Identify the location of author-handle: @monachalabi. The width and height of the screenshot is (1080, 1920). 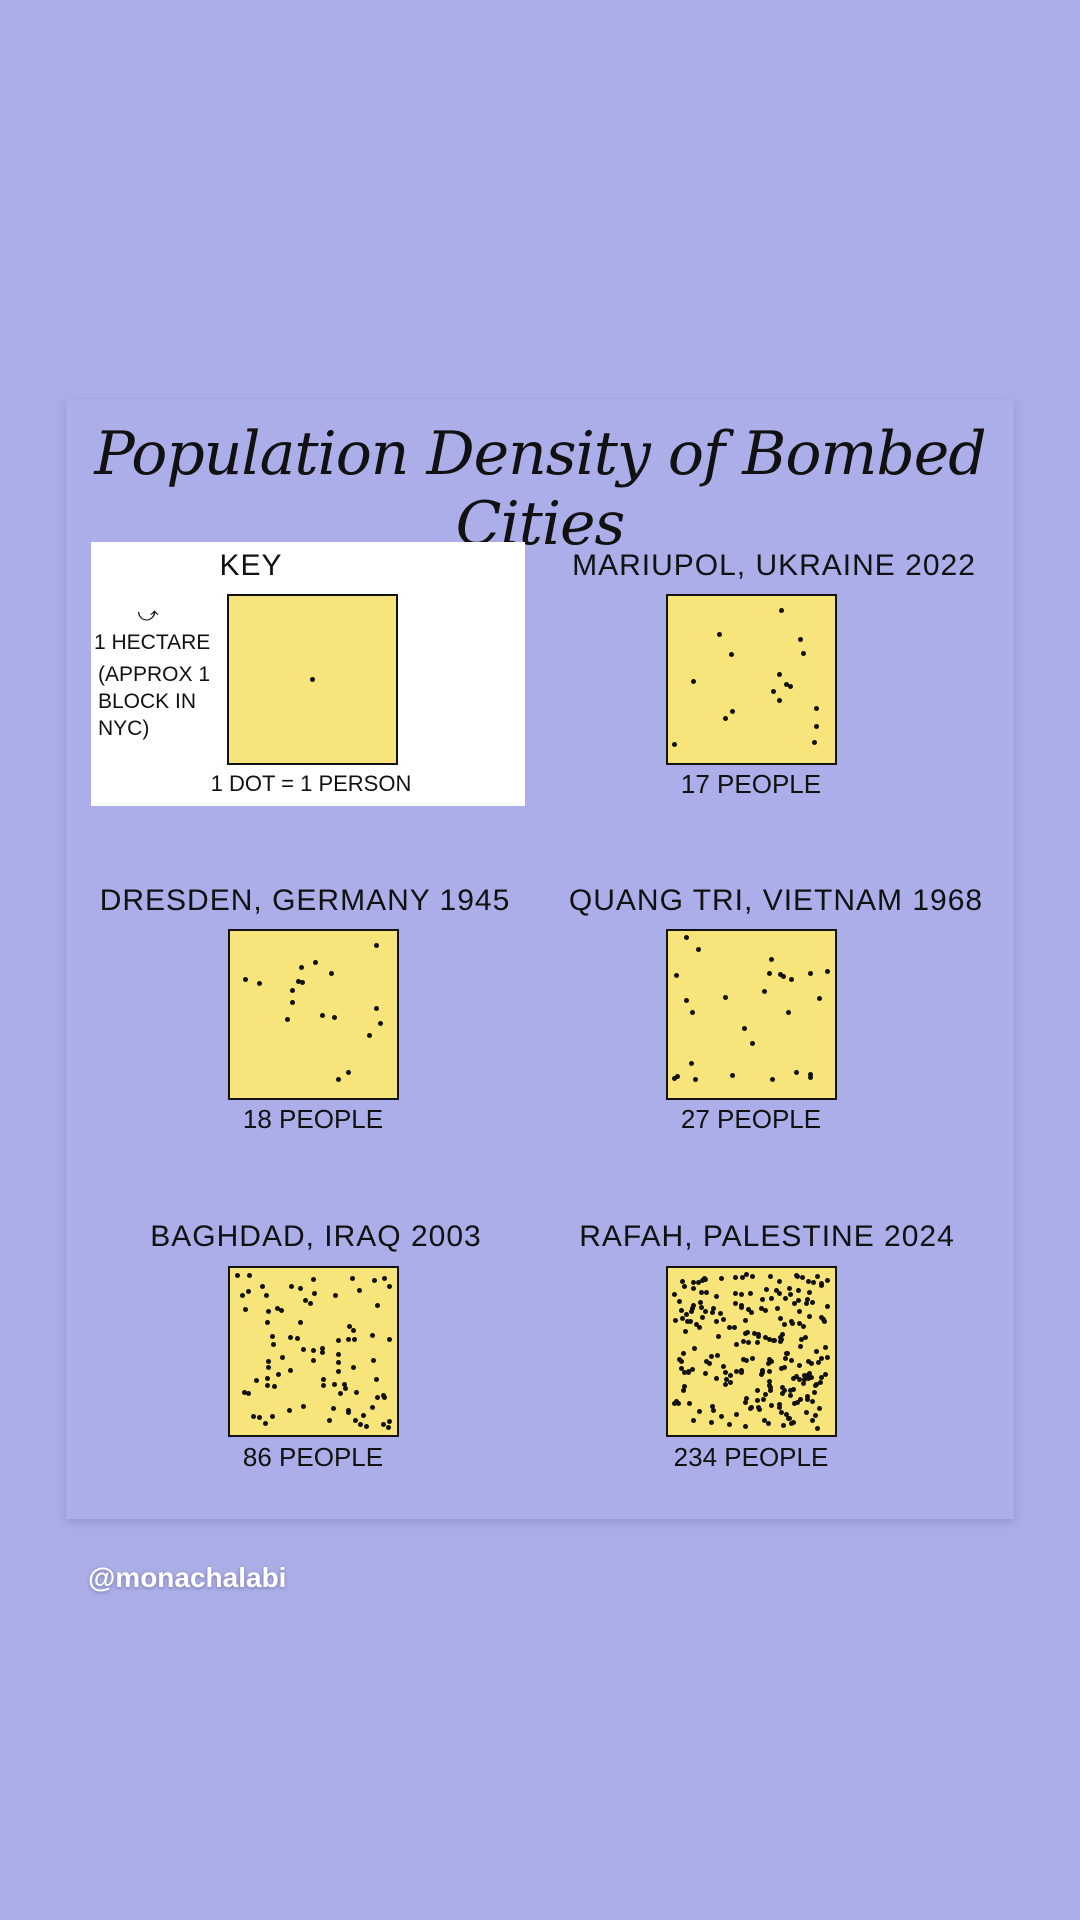
(187, 1577).